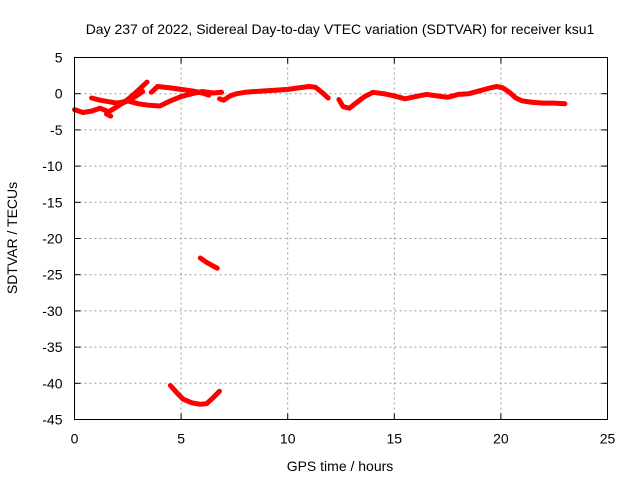 The height and width of the screenshot is (480, 640). I want to click on y-tick-label: -5, so click(56, 130).